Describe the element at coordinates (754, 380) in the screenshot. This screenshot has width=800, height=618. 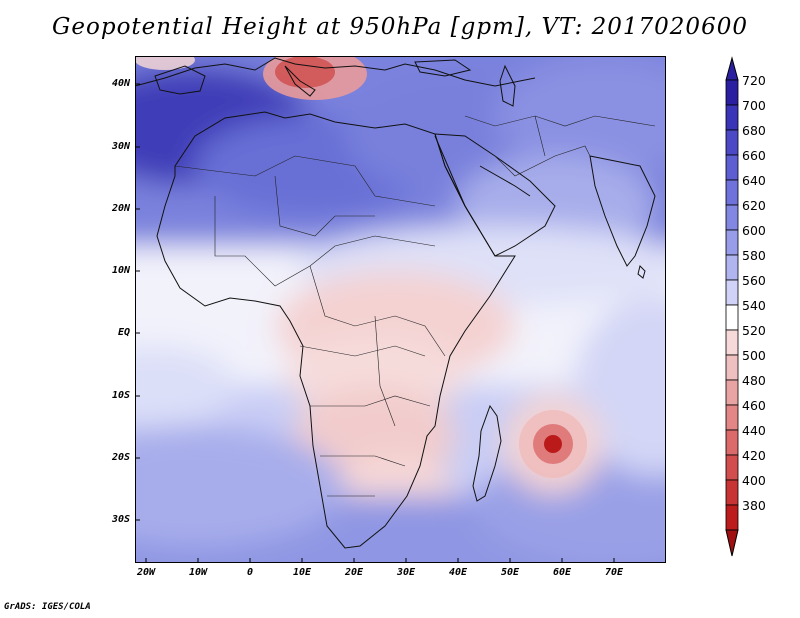
I see `colorbar-label: 480` at that location.